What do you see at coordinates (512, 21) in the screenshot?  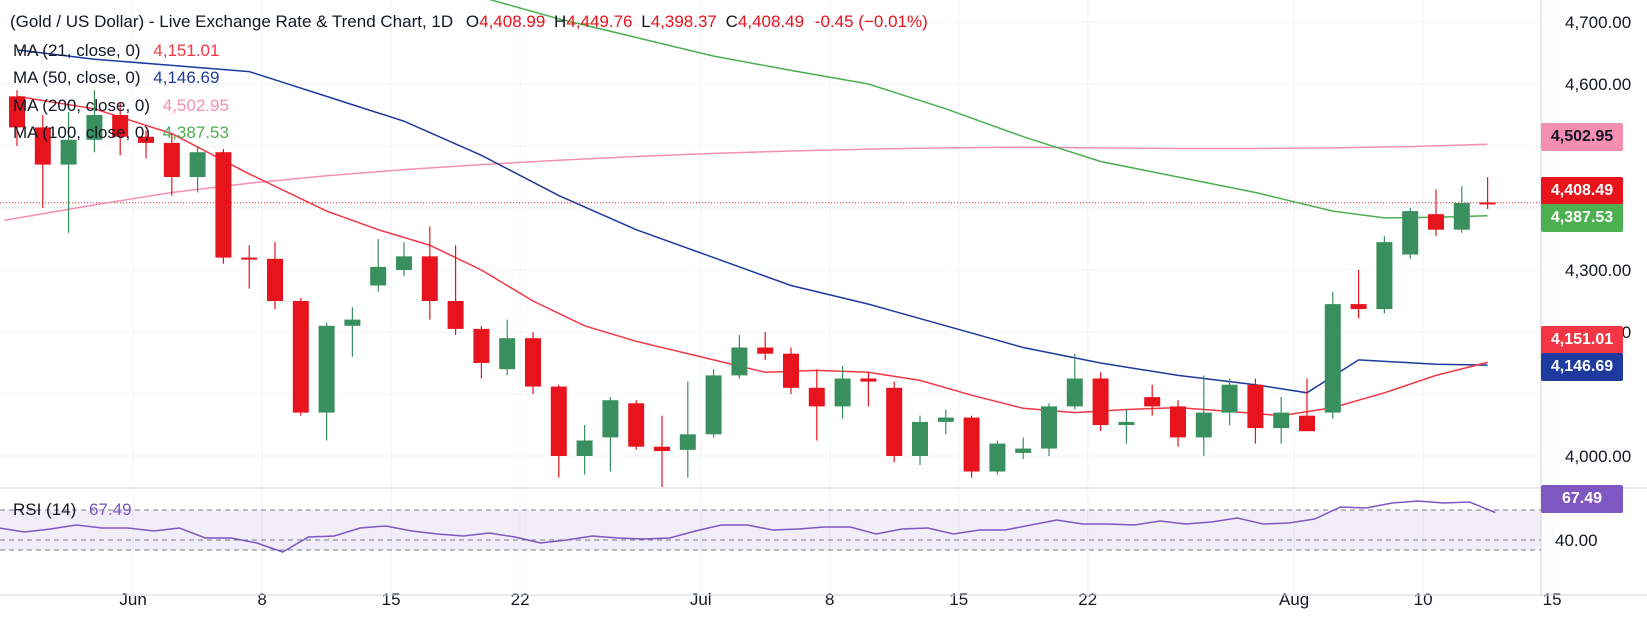 I see `open-value: 4,408.99` at bounding box center [512, 21].